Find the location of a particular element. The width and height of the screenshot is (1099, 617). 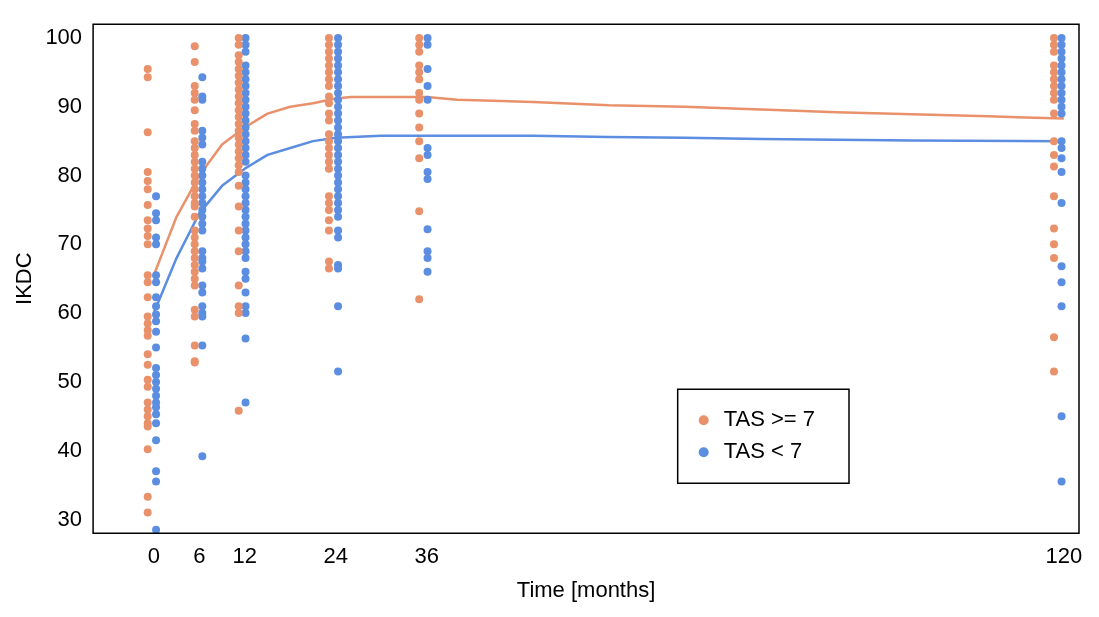

x-tick-label: 24 is located at coordinates (336, 556).